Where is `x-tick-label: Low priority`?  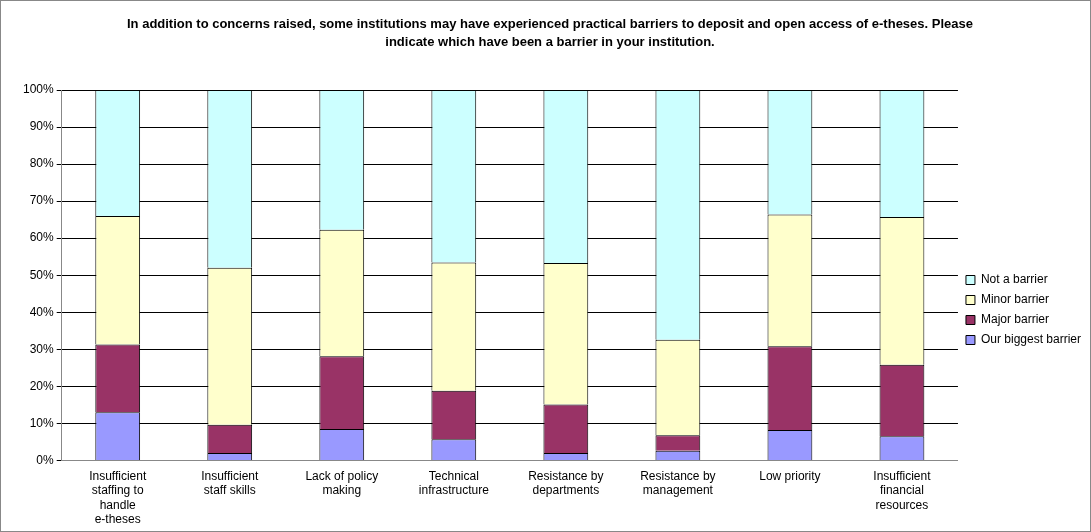 x-tick-label: Low priority is located at coordinates (790, 475).